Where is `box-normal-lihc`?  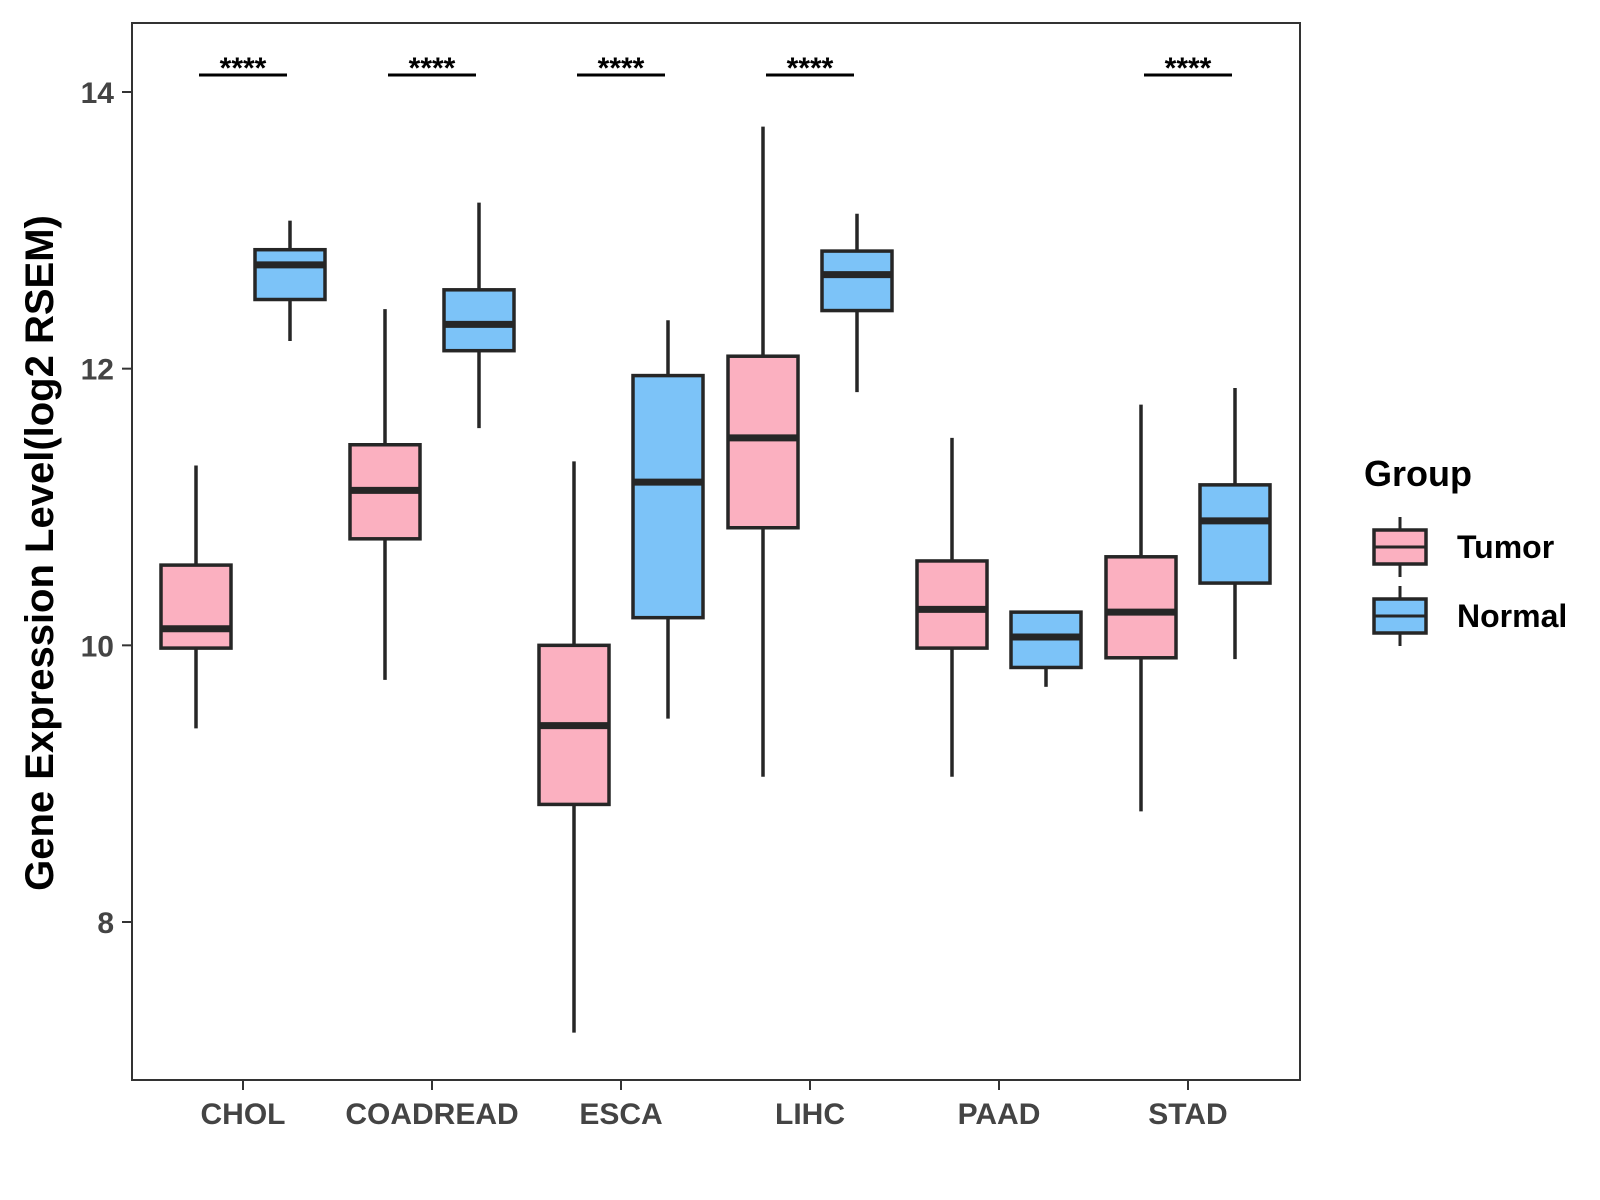
box-normal-lihc is located at coordinates (857, 303).